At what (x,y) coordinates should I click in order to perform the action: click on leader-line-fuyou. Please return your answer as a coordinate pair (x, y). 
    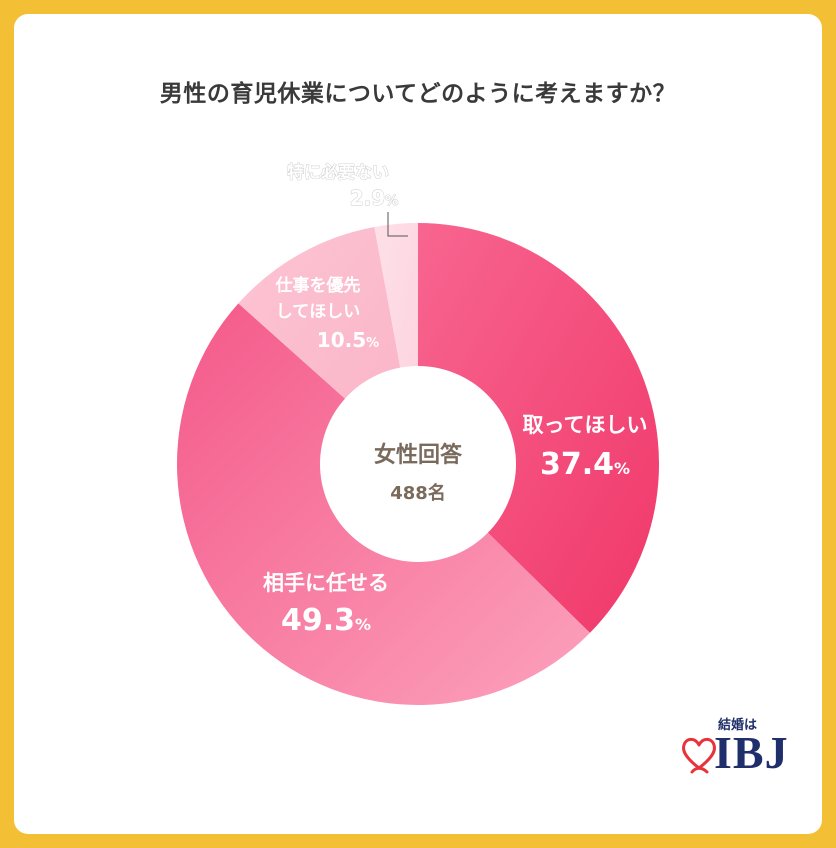
    Looking at the image, I should click on (397, 224).